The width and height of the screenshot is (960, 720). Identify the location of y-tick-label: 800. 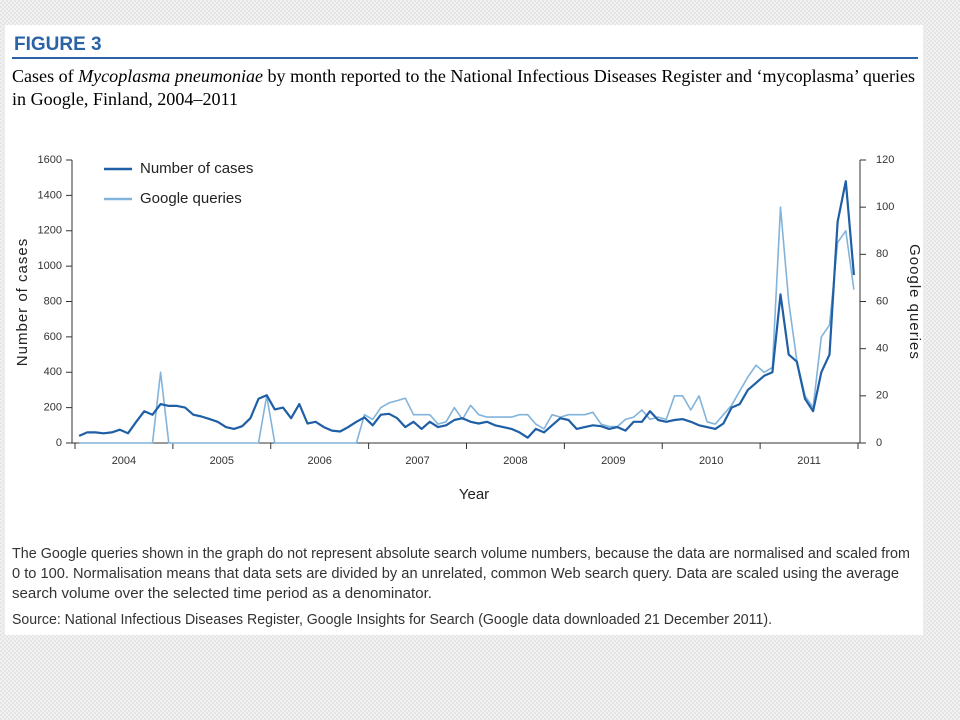
(53, 301).